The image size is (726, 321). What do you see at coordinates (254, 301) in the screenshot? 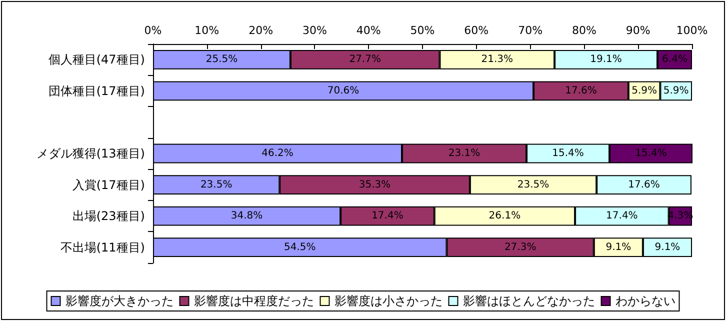
I see `legend-label: 影響度は中程度だった` at bounding box center [254, 301].